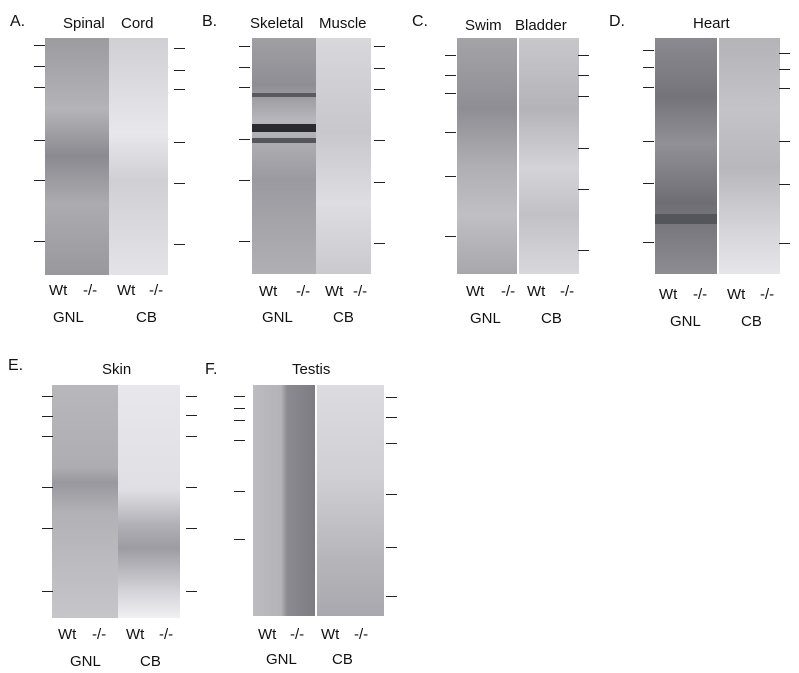 This screenshot has width=799, height=673. Describe the element at coordinates (18, 21) in the screenshot. I see `panel-letter: A.` at that location.